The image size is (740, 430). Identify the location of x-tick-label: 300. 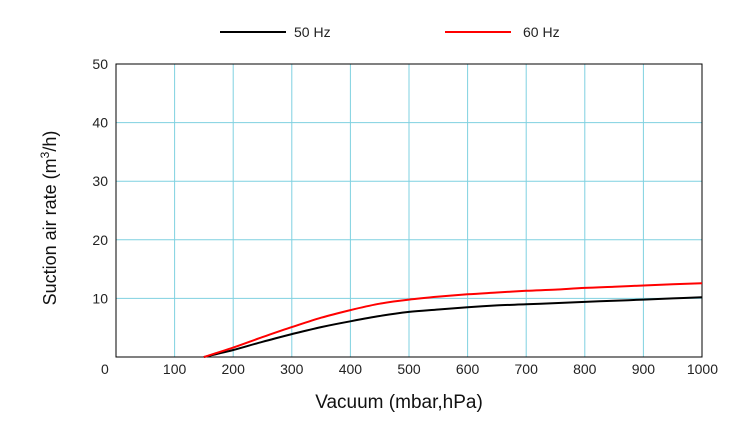
(292, 369).